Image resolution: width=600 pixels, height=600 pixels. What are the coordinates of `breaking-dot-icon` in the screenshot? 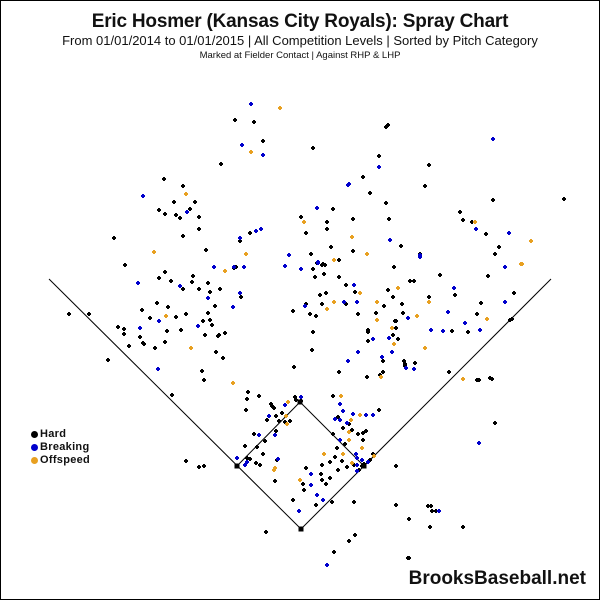 It's located at (34, 447).